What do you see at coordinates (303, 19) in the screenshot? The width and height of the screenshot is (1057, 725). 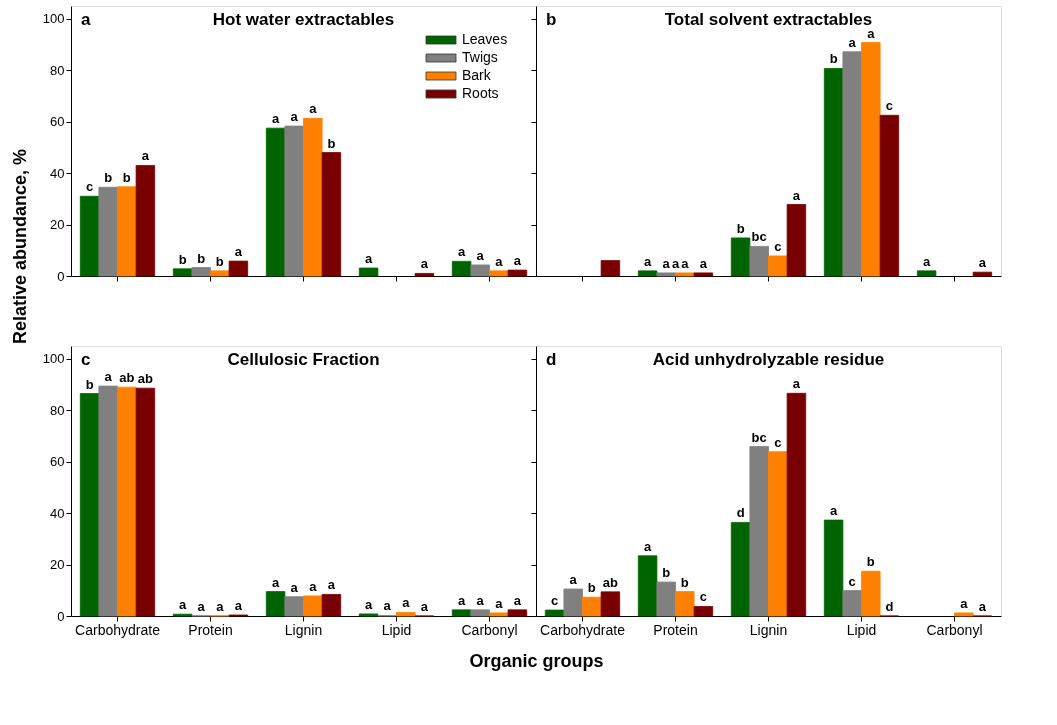 I see `chart-title: Hot water extractables` at bounding box center [303, 19].